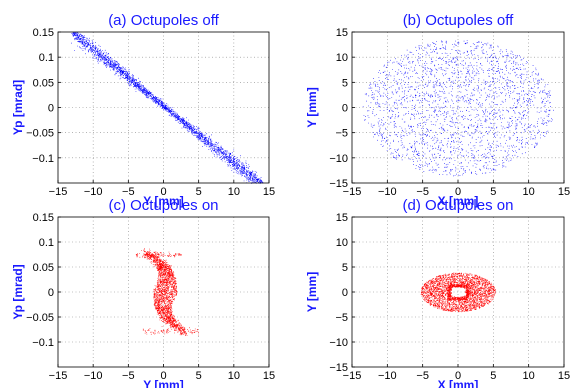 The image size is (573, 388). I want to click on chart-title: (c) Octupoles on, so click(163, 205).